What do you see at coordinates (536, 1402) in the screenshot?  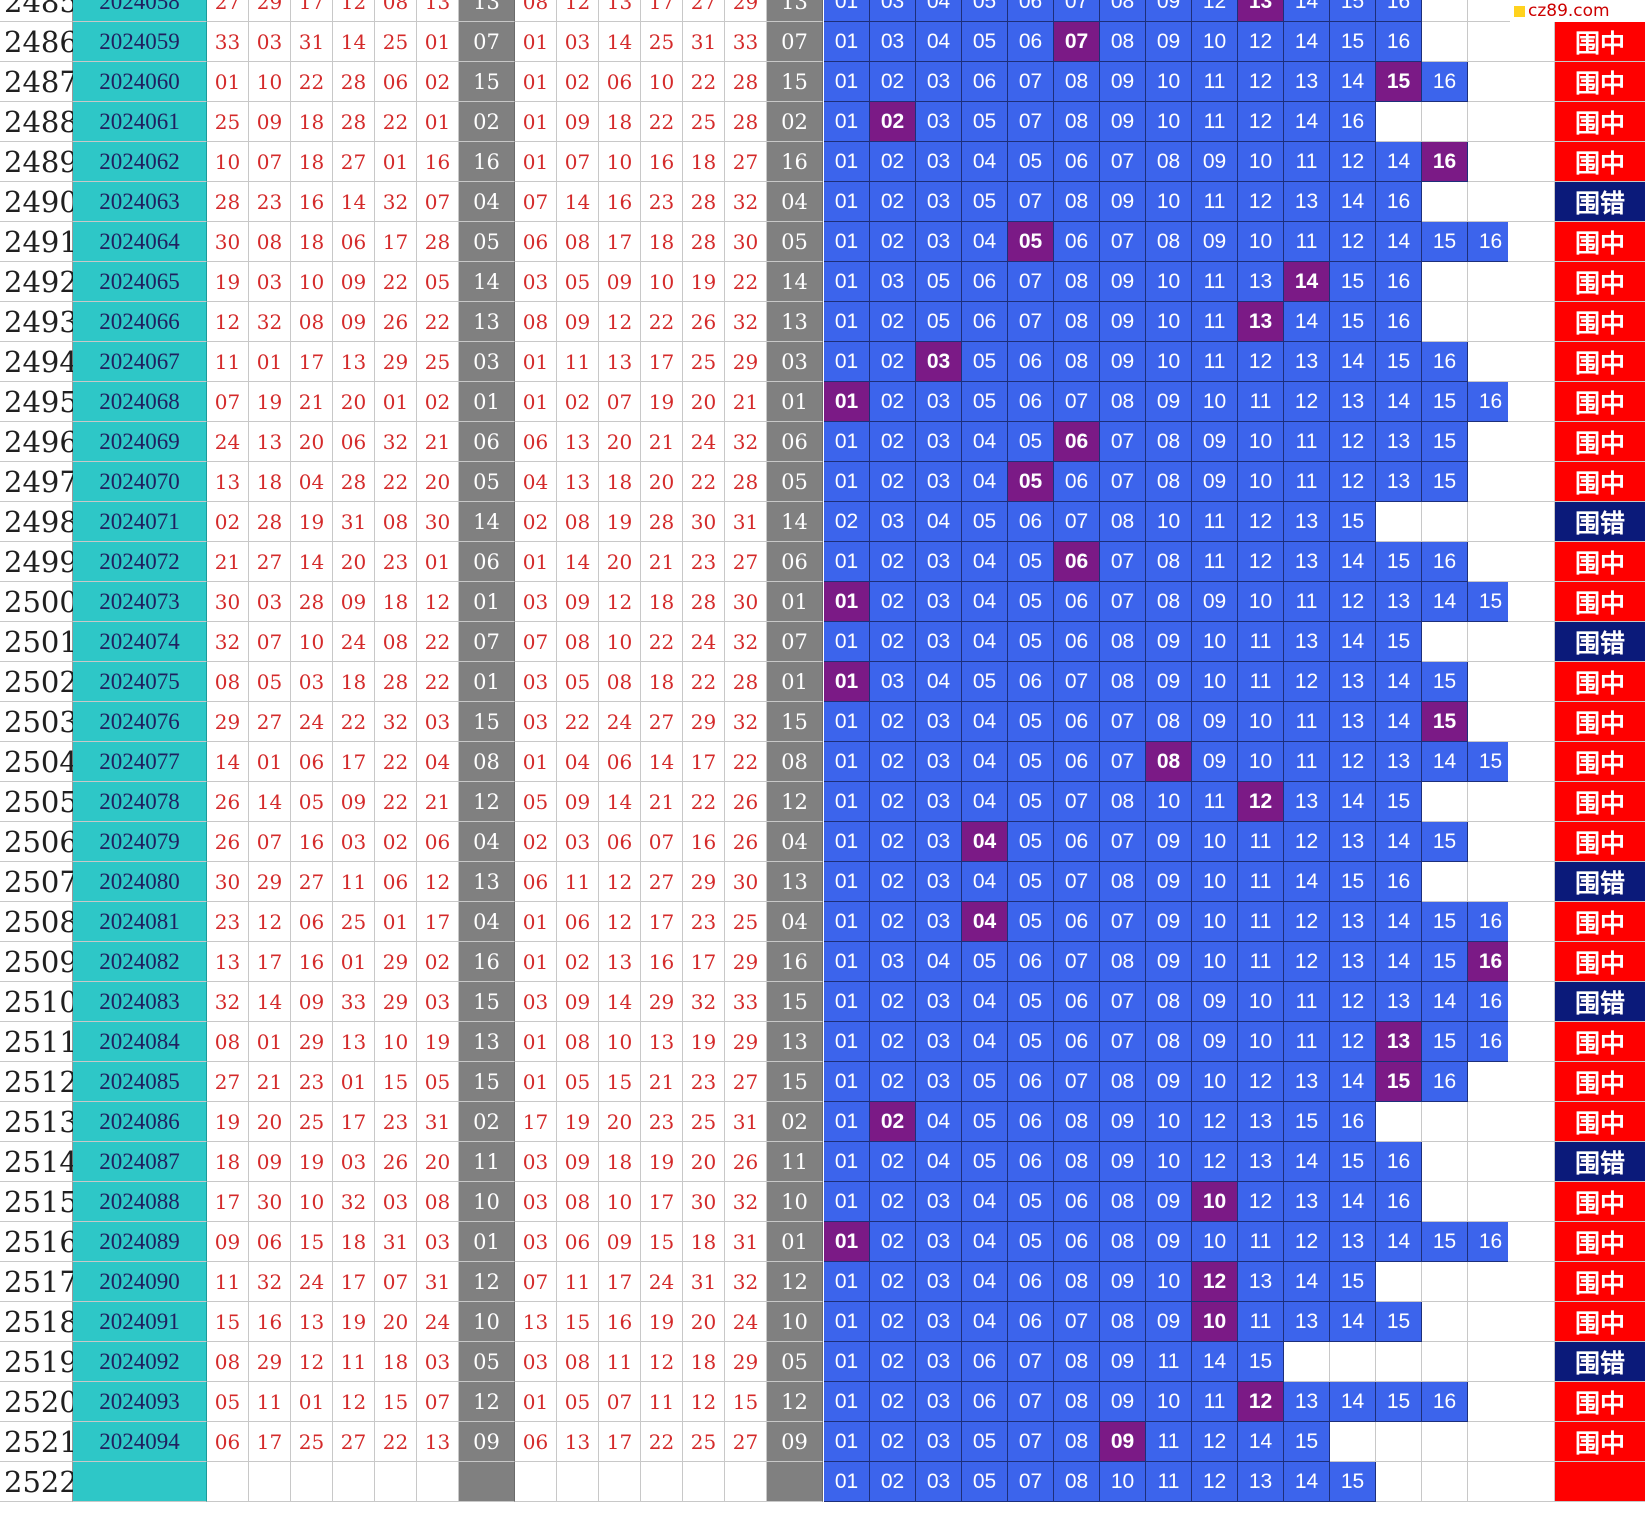 I see `sorted-number: 01` at bounding box center [536, 1402].